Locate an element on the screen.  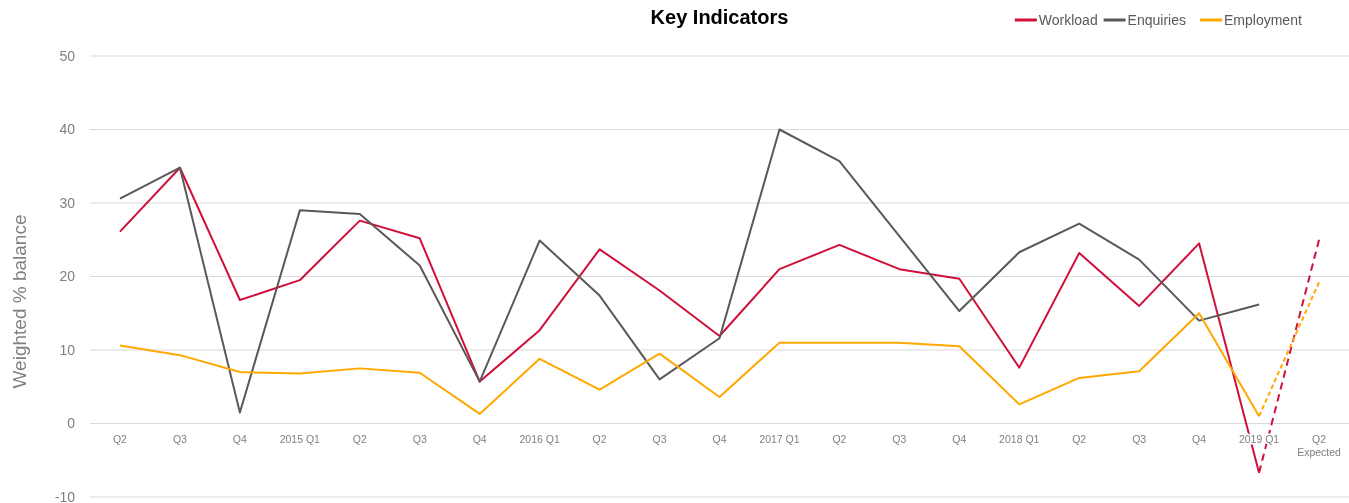
y-tick-label: 20 is located at coordinates (67, 276).